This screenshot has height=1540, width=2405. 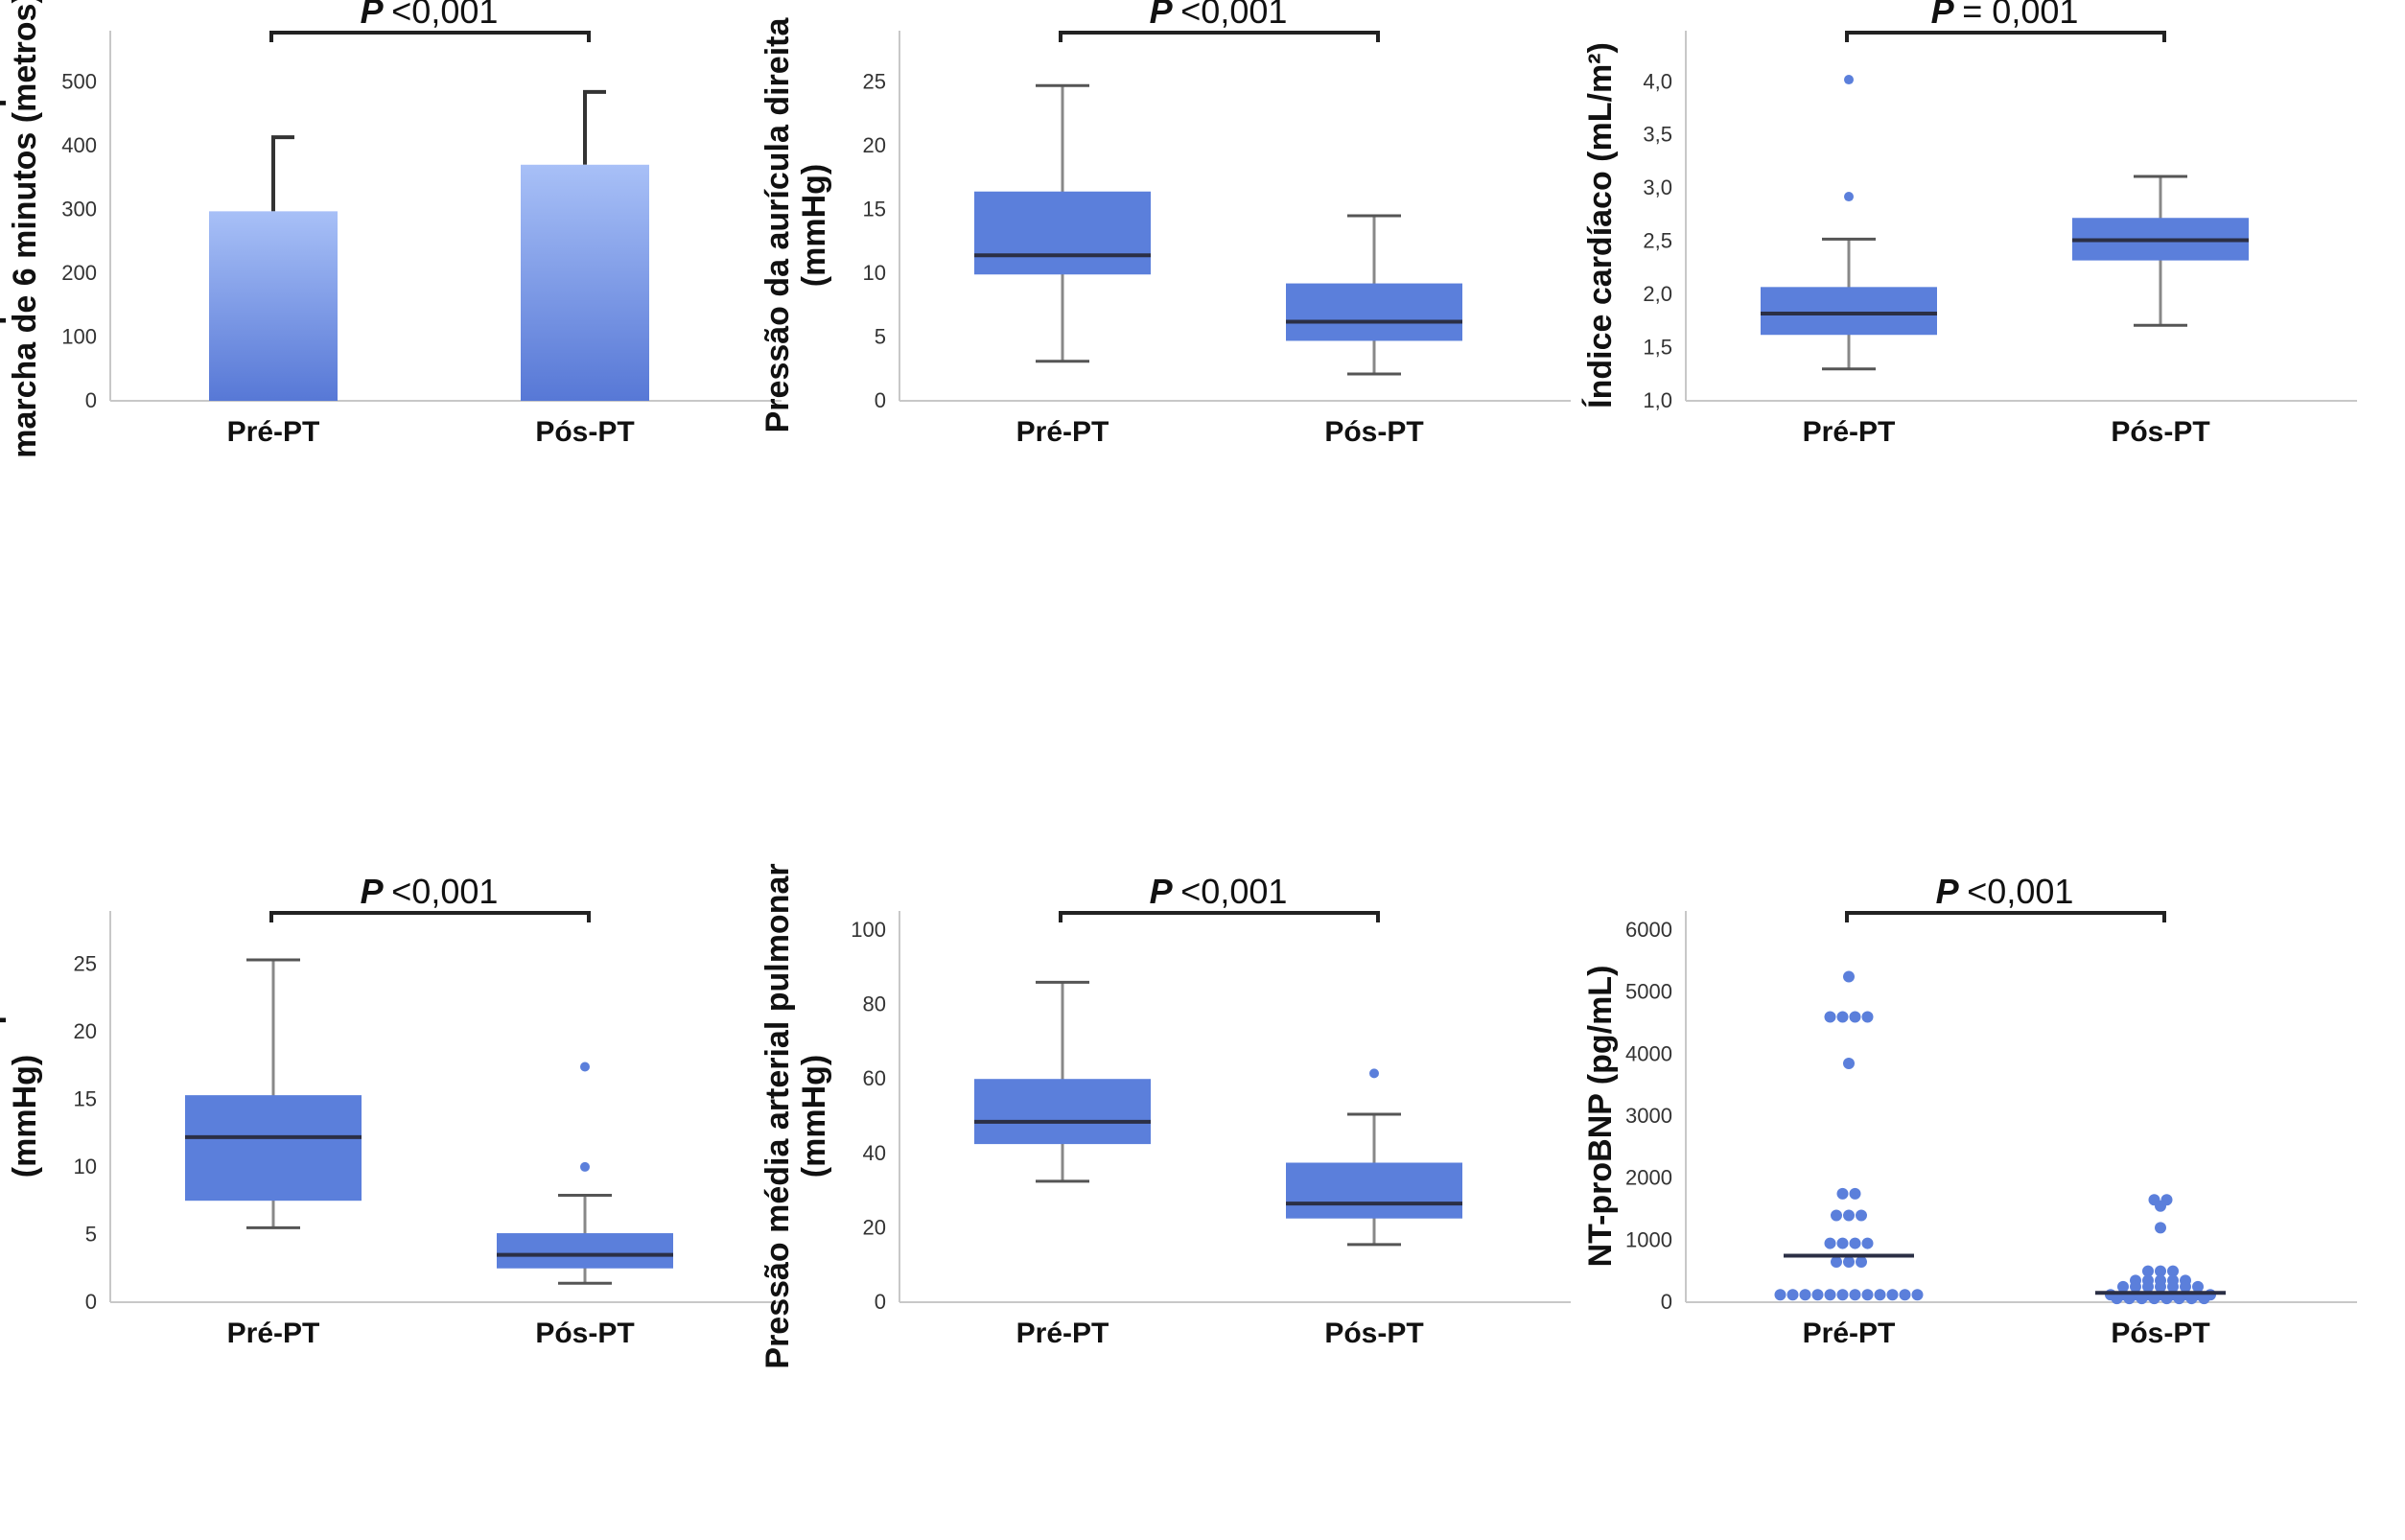 I want to click on y-tick-label: 2,0, so click(x=1658, y=294).